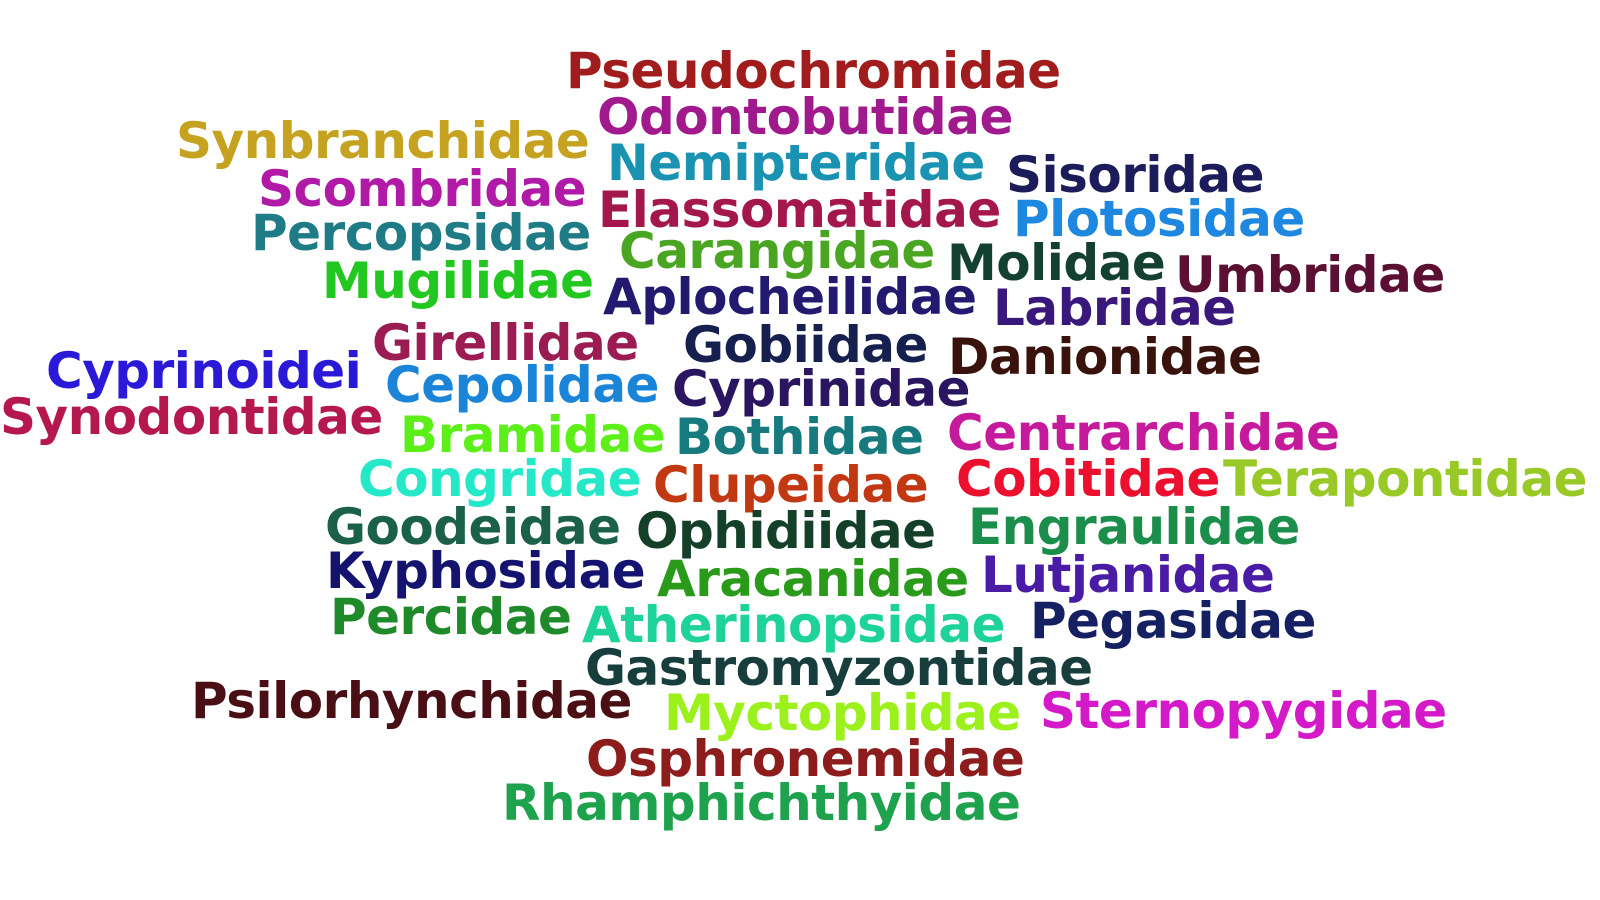 The width and height of the screenshot is (1600, 900). Describe the element at coordinates (505, 343) in the screenshot. I see `word-girellidae: Girellidae` at that location.